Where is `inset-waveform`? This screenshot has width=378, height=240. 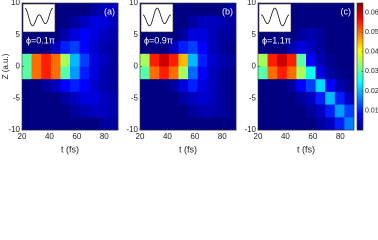 inset-waveform is located at coordinates (275, 17).